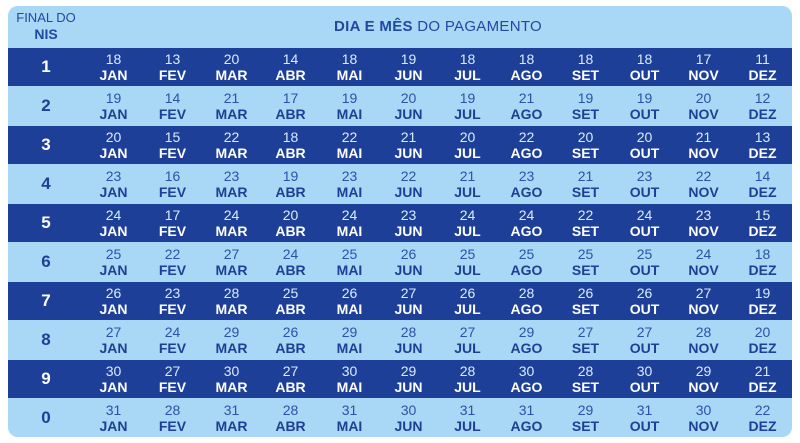 The image size is (800, 443). Describe the element at coordinates (172, 223) in the screenshot. I see `payment-date-cell: 17 FEV` at that location.